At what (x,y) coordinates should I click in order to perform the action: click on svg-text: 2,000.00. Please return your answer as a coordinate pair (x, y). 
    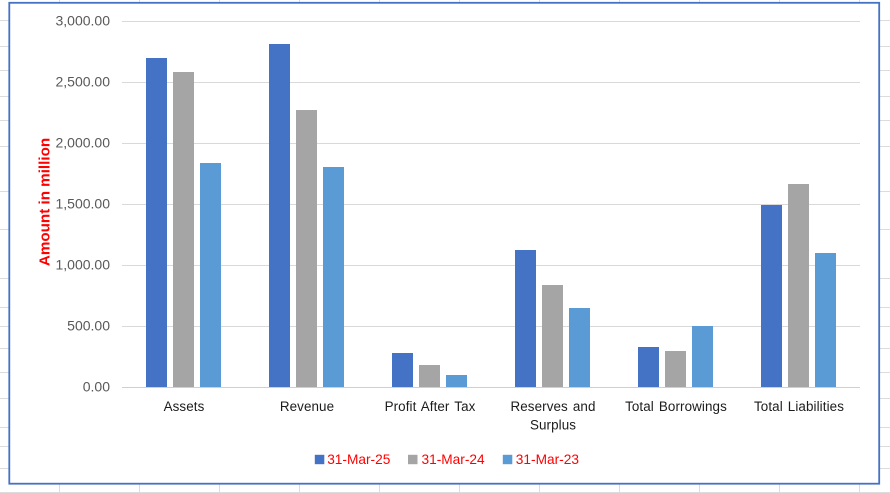
    Looking at the image, I should click on (83, 143).